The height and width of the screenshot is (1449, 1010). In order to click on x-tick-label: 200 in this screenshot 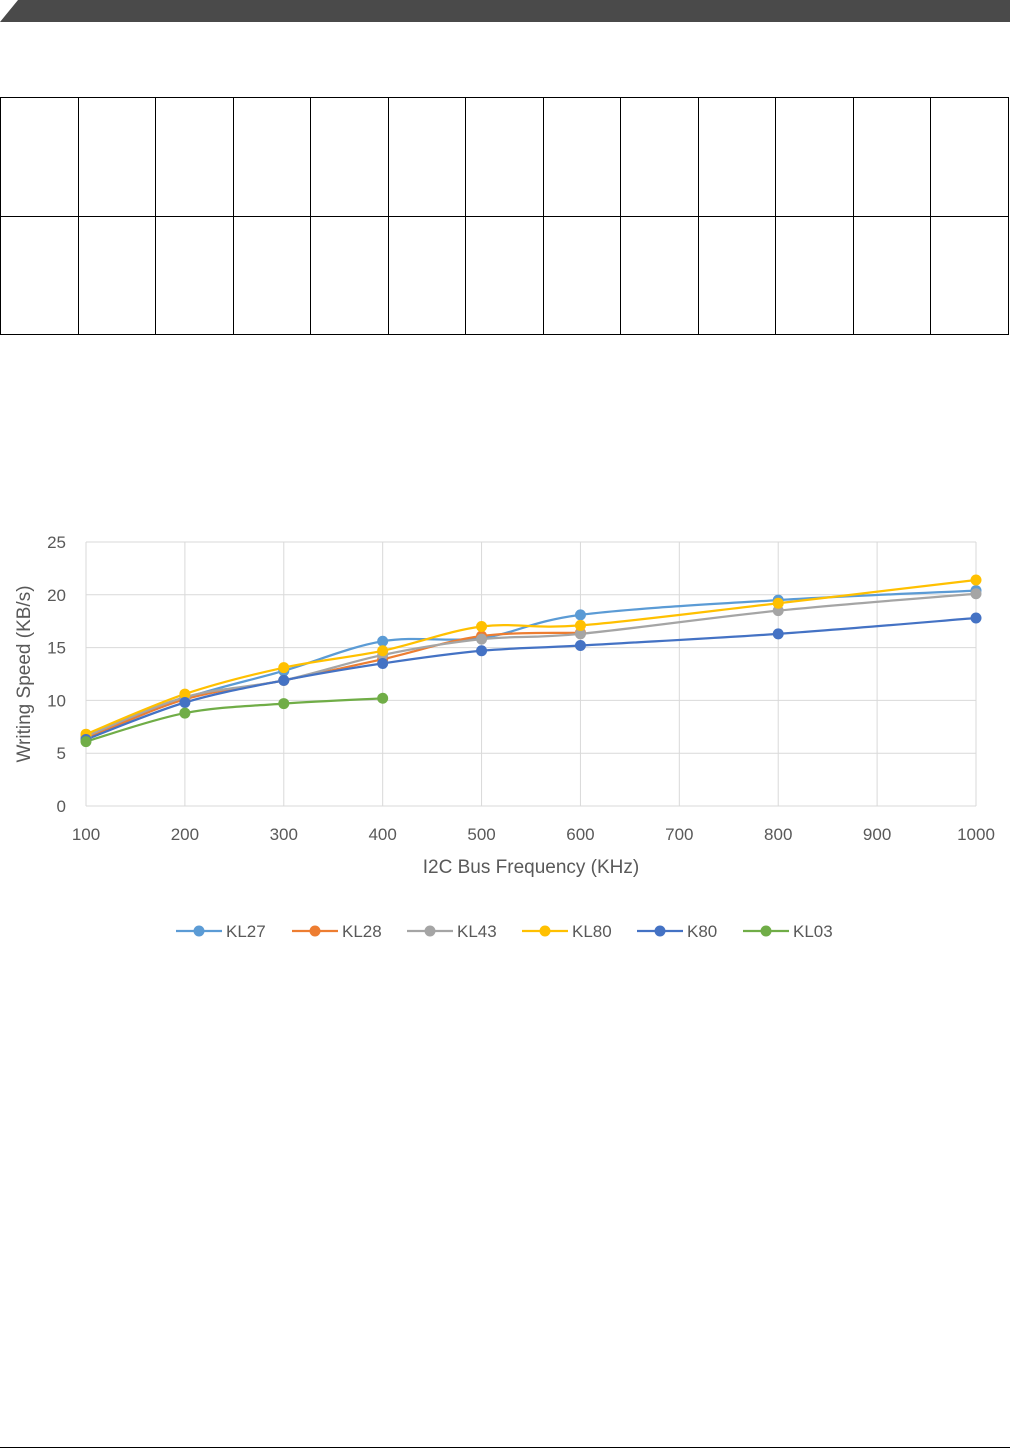, I will do `click(185, 834)`.